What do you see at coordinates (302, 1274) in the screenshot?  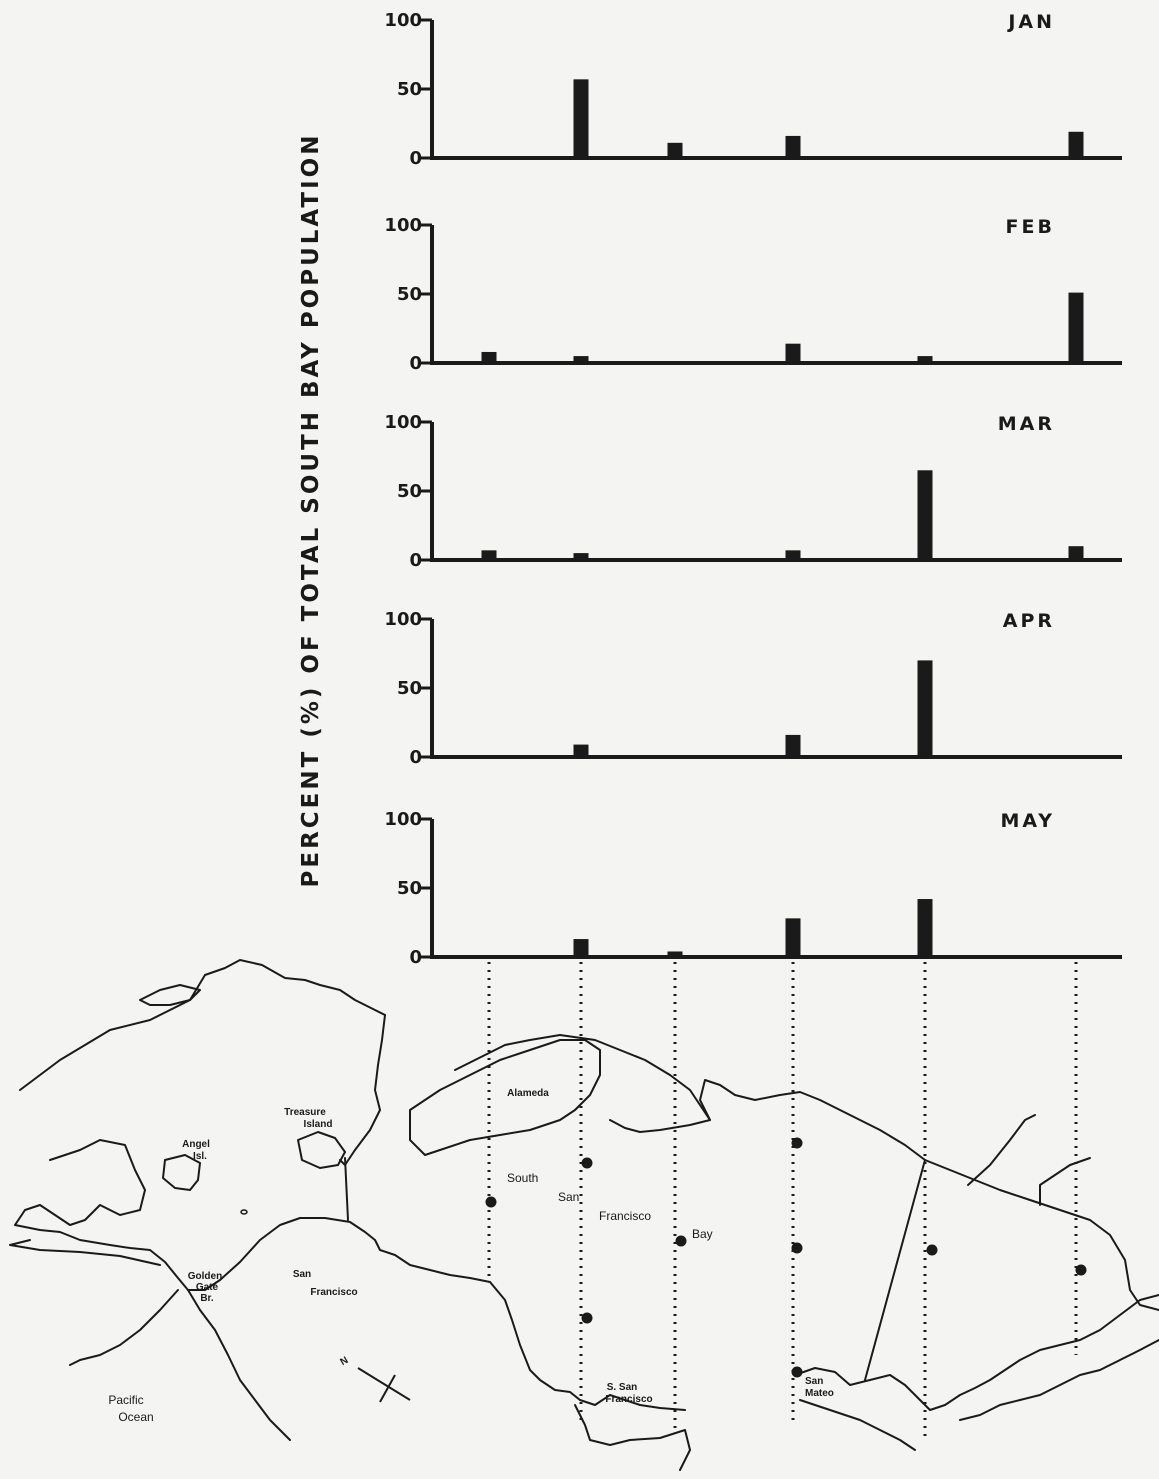 I see `label-sf-san: San` at bounding box center [302, 1274].